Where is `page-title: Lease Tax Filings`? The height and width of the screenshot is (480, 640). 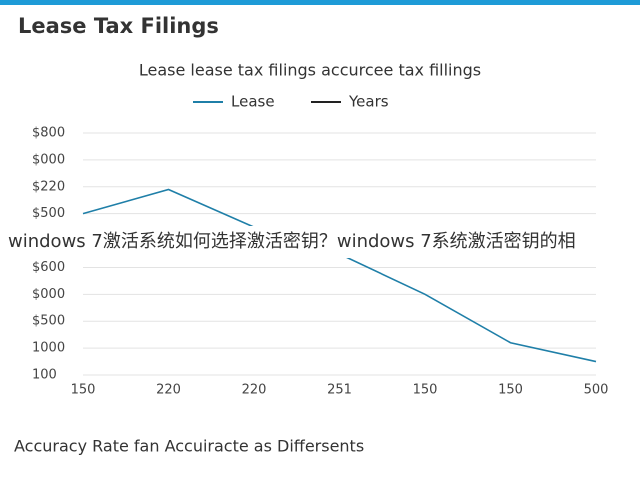 page-title: Lease Tax Filings is located at coordinates (118, 26).